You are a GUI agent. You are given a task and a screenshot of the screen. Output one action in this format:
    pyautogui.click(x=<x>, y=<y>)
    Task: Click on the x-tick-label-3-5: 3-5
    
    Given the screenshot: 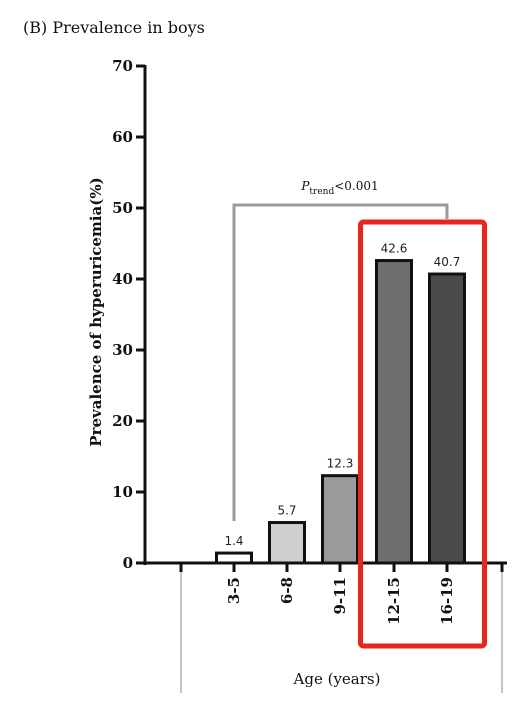 What is the action you would take?
    pyautogui.click(x=234, y=590)
    